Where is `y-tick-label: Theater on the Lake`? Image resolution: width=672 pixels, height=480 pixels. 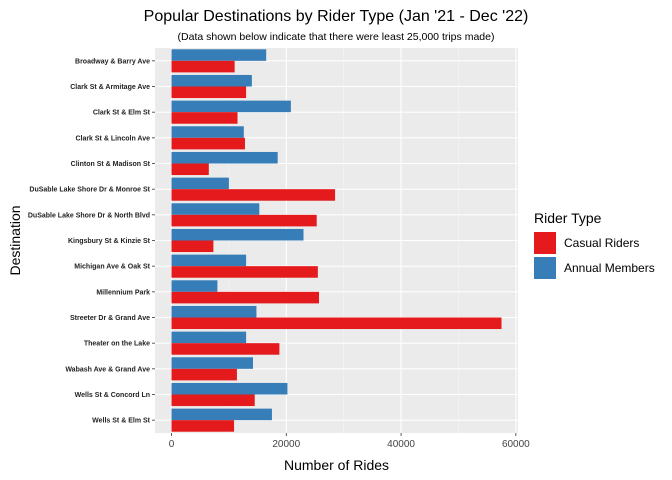 y-tick-label: Theater on the Lake is located at coordinates (117, 344).